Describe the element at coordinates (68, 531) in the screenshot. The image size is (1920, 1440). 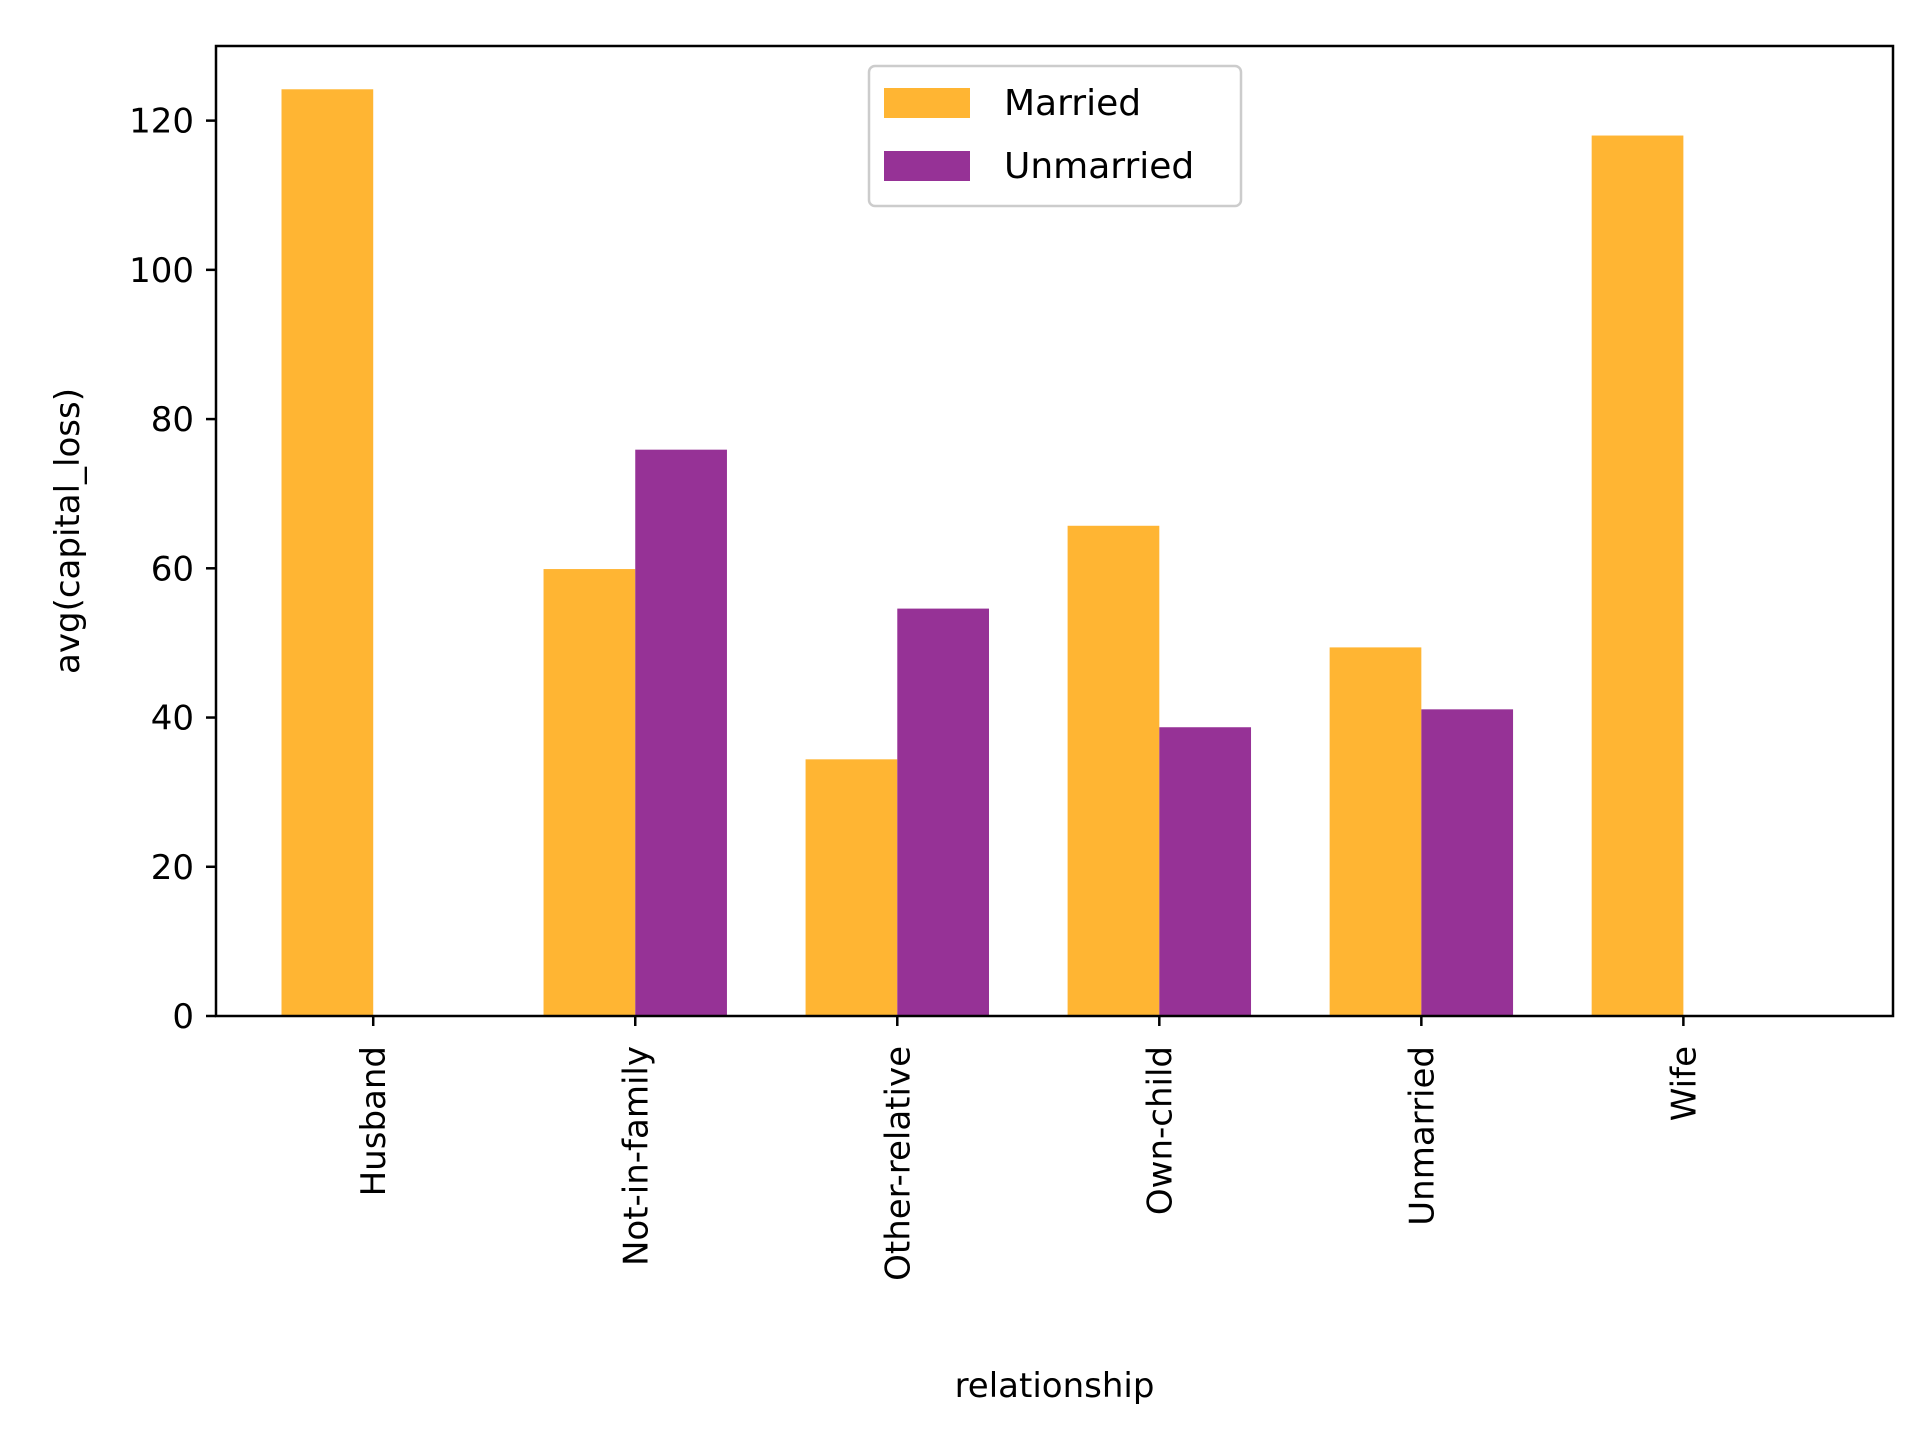
I see `y-axis-title: avg(capital_loss)` at that location.